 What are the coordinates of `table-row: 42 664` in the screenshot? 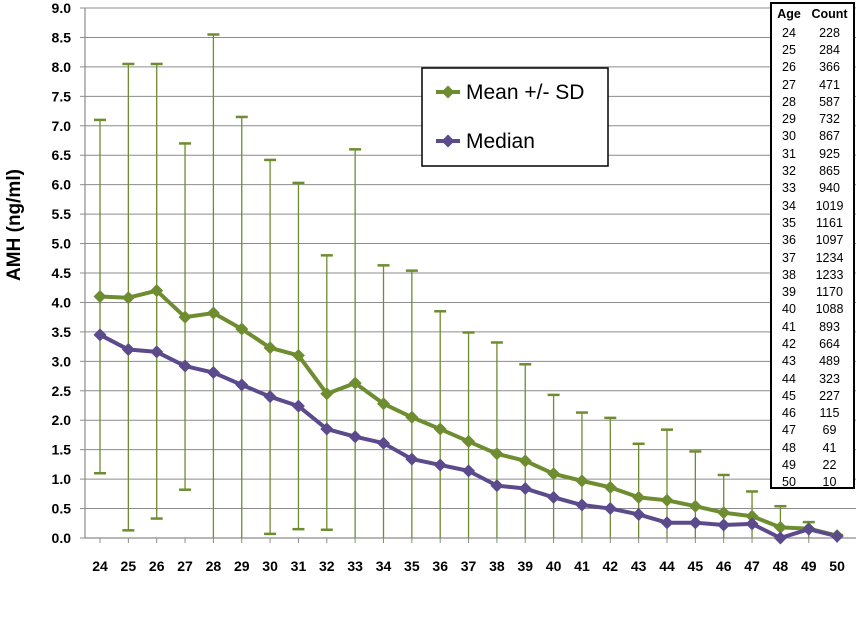 It's located at (812, 343).